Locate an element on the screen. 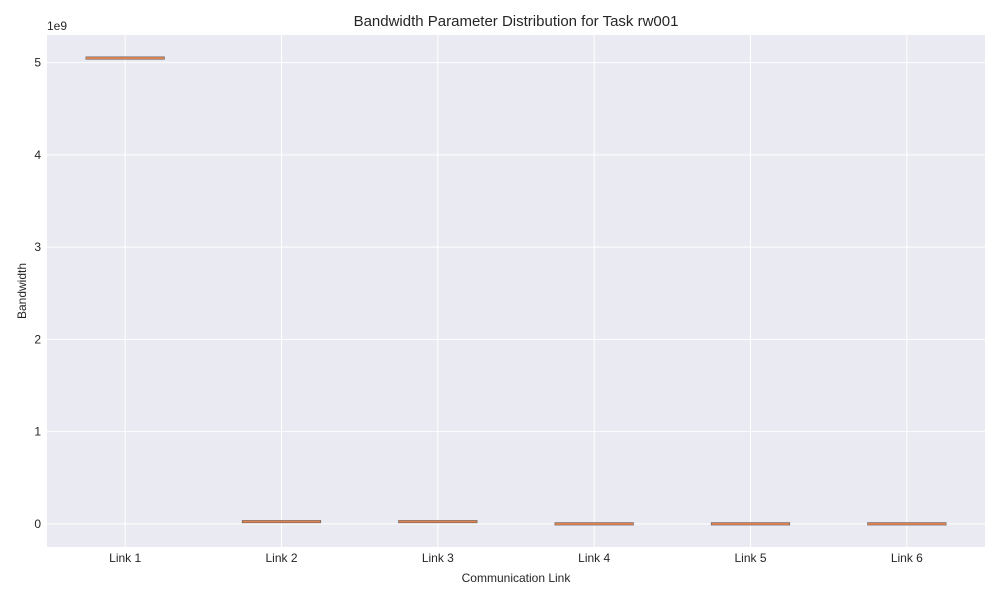 This screenshot has width=1000, height=600. x-tick-label: Link 2 is located at coordinates (281, 558).